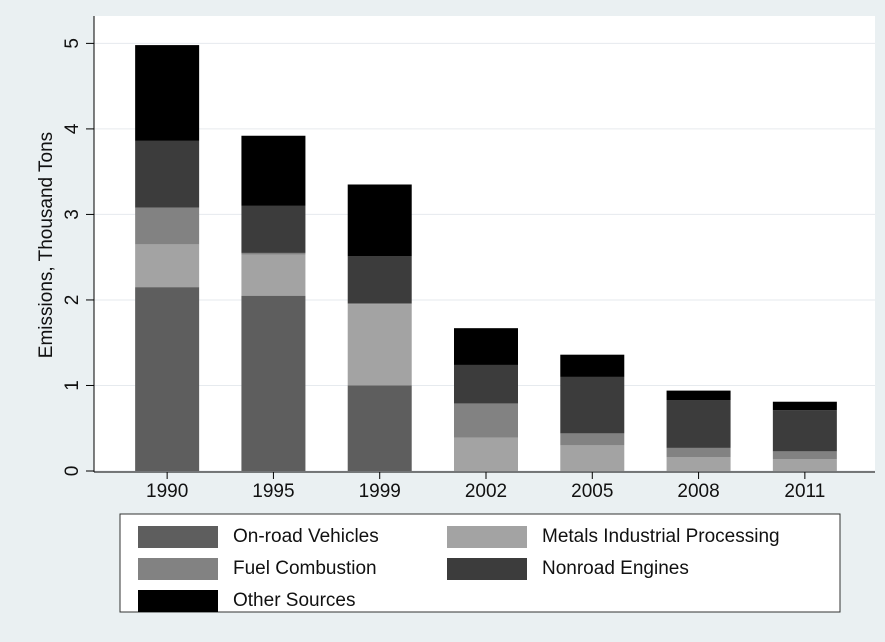 The image size is (885, 642). I want to click on legend-label: Nonroad Engines, so click(615, 568).